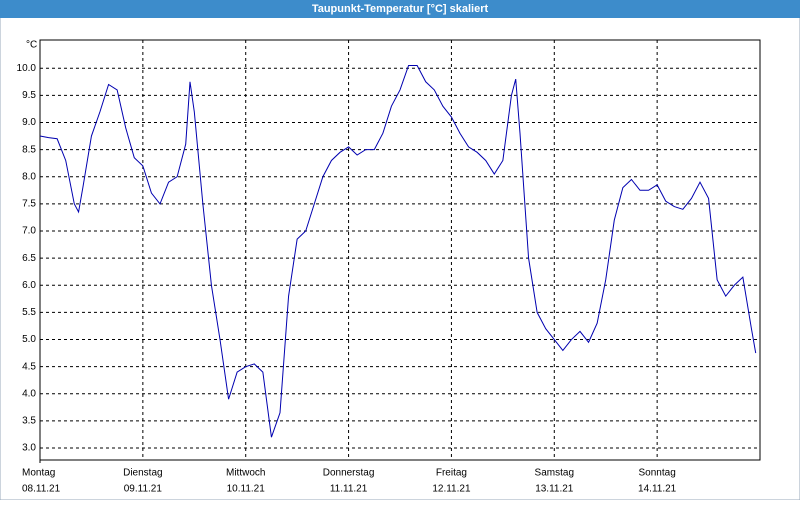 The width and height of the screenshot is (800, 505). Describe the element at coordinates (29, 312) in the screenshot. I see `y-tick-label: 5.5` at that location.